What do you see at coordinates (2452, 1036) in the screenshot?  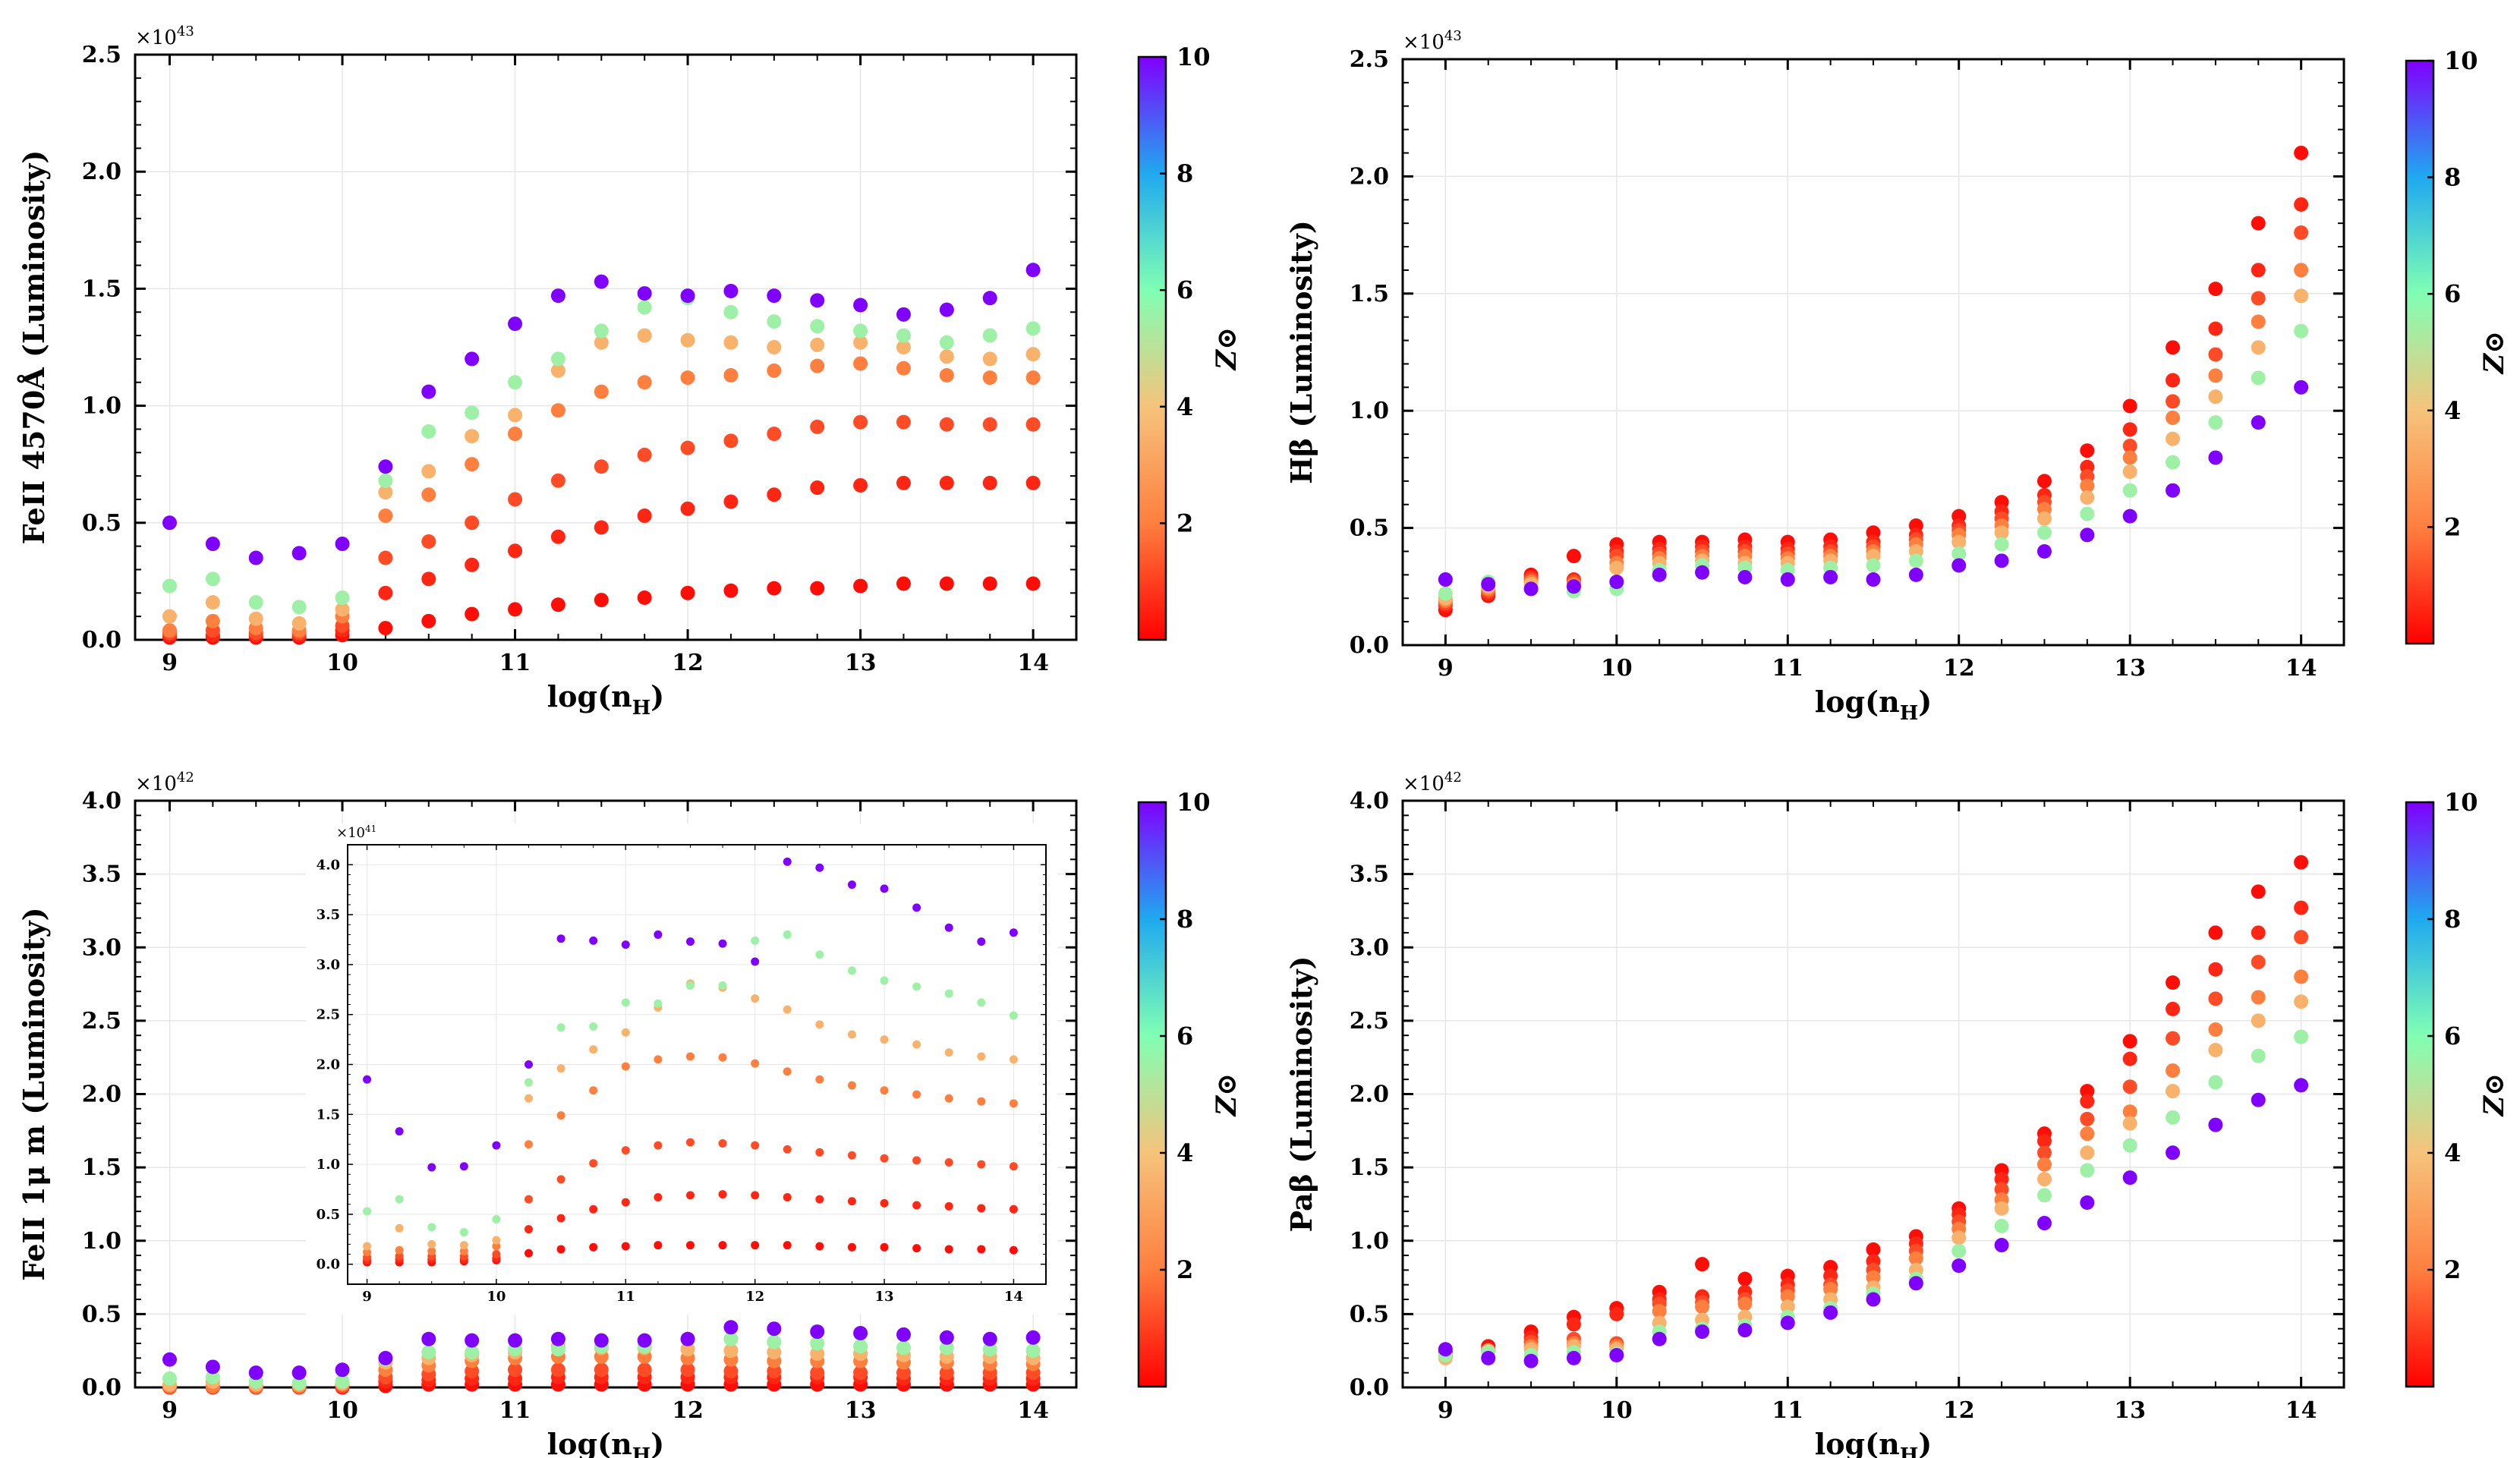 I see `colorbar-tick-label: 6` at bounding box center [2452, 1036].